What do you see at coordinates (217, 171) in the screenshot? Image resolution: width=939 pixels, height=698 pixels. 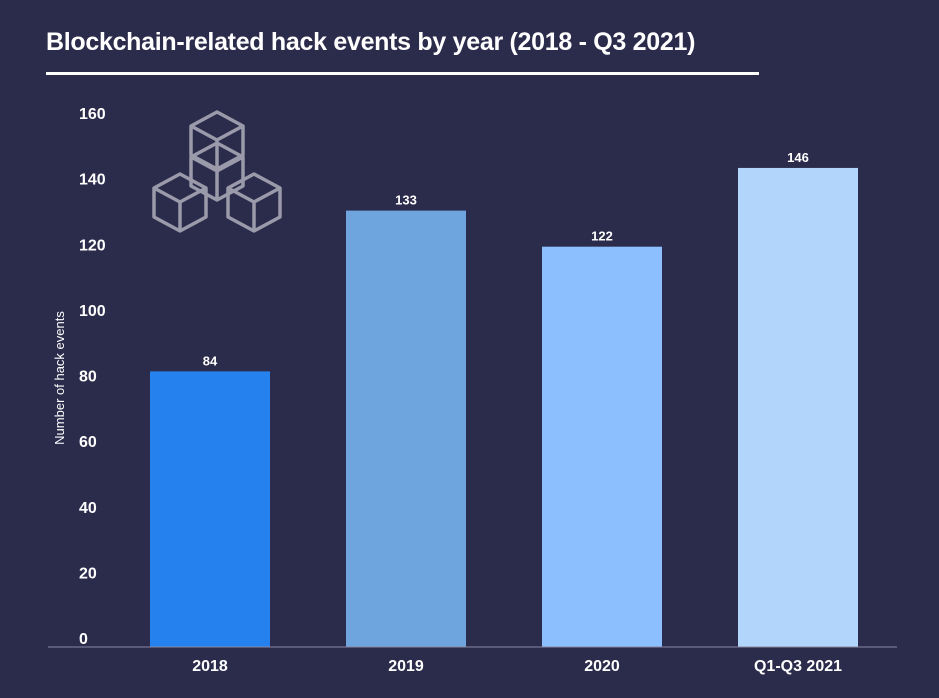 I see `blockchain-cubes-icon` at bounding box center [217, 171].